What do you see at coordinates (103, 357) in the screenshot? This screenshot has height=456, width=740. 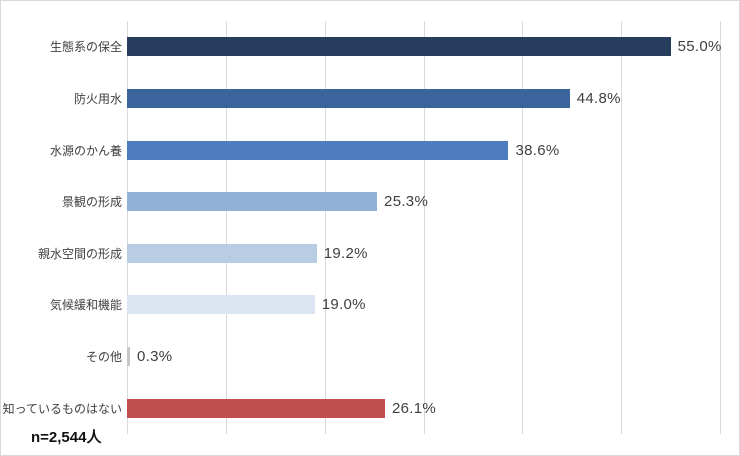 I see `category-label: その他` at bounding box center [103, 357].